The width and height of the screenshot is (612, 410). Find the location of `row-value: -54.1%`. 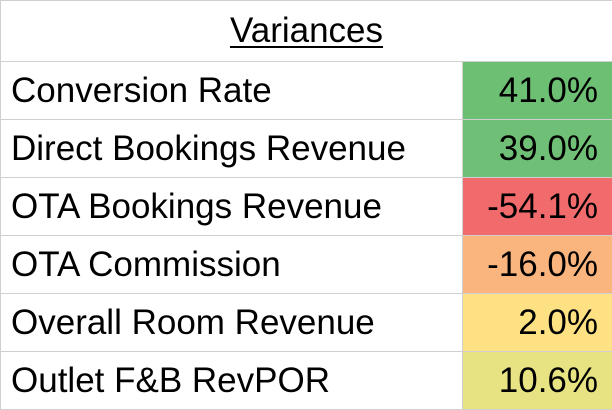

row-value: -54.1% is located at coordinates (537, 207).